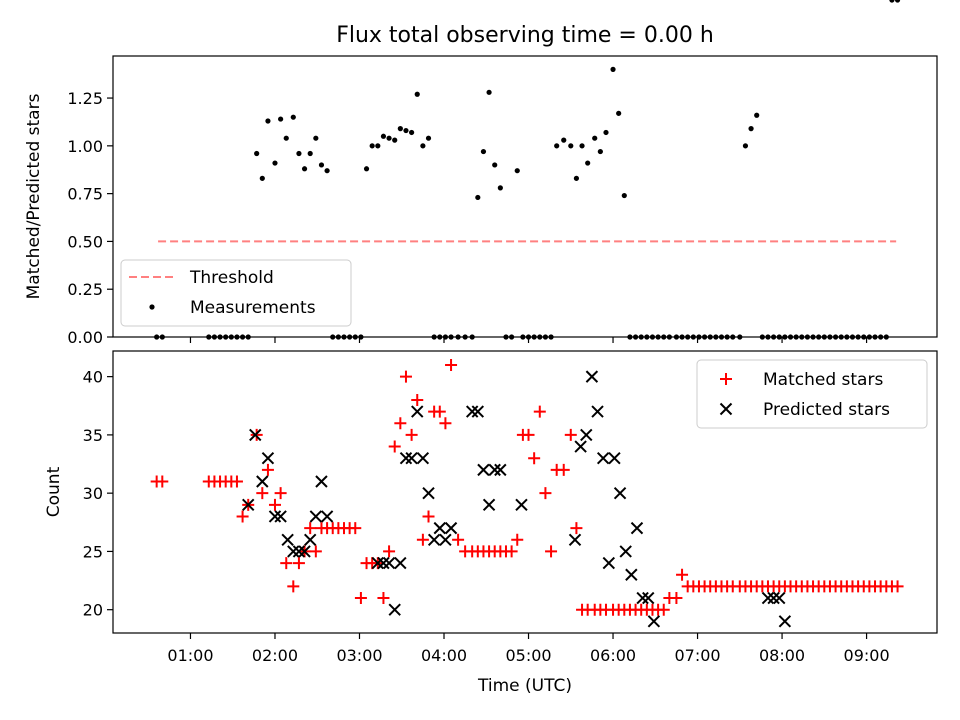 This screenshot has width=960, height=720. Describe the element at coordinates (85, 289) in the screenshot. I see `y-tick-label: 0.25` at that location.